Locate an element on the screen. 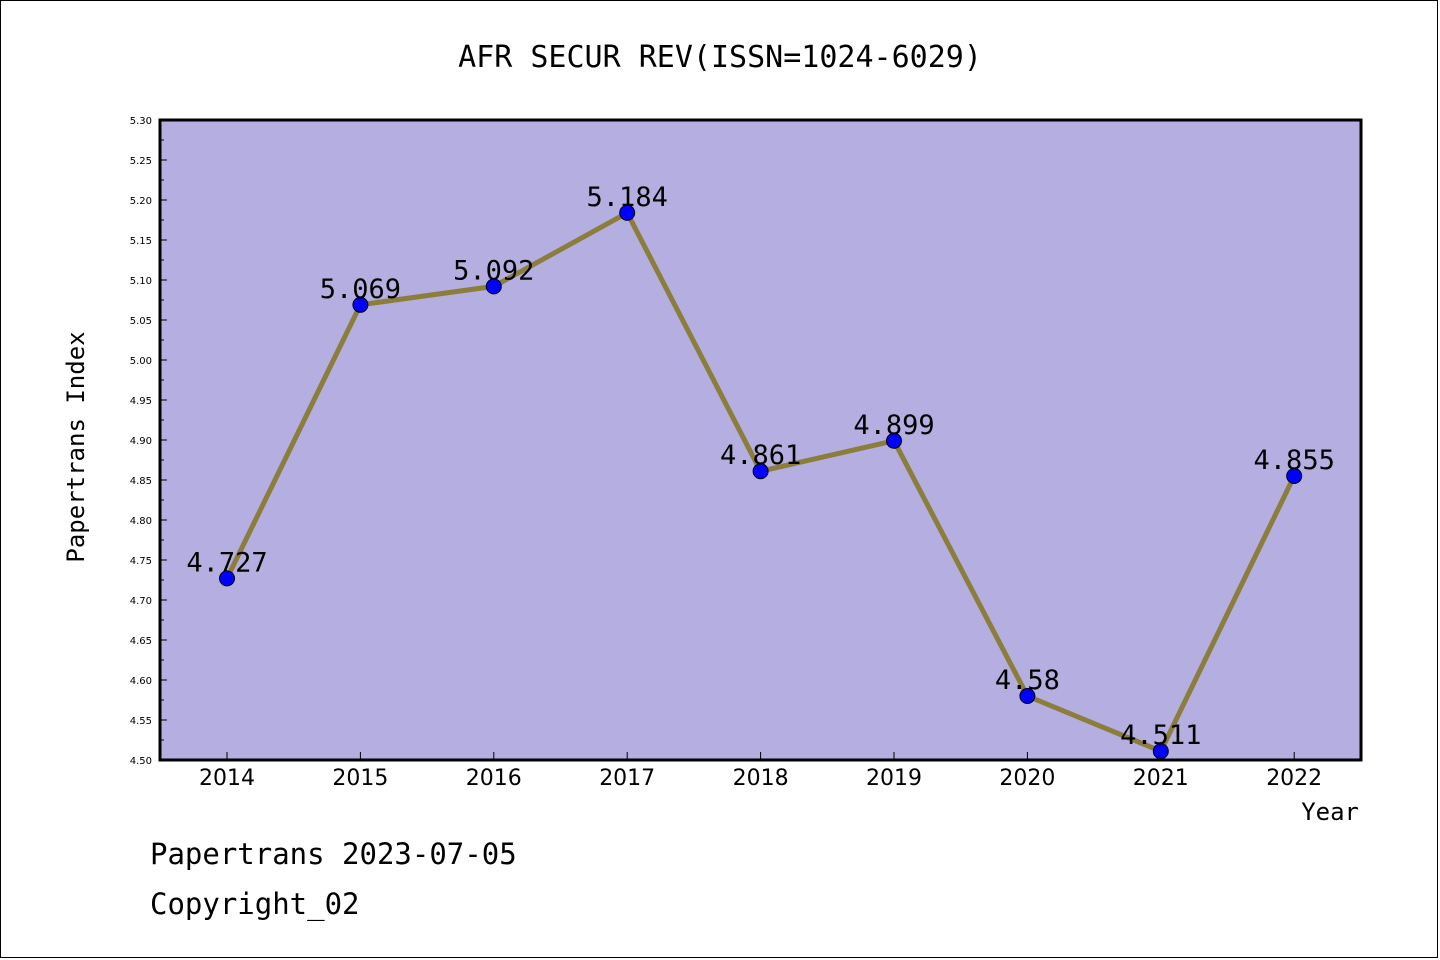  y-tick-label: 5.00 is located at coordinates (141, 361).